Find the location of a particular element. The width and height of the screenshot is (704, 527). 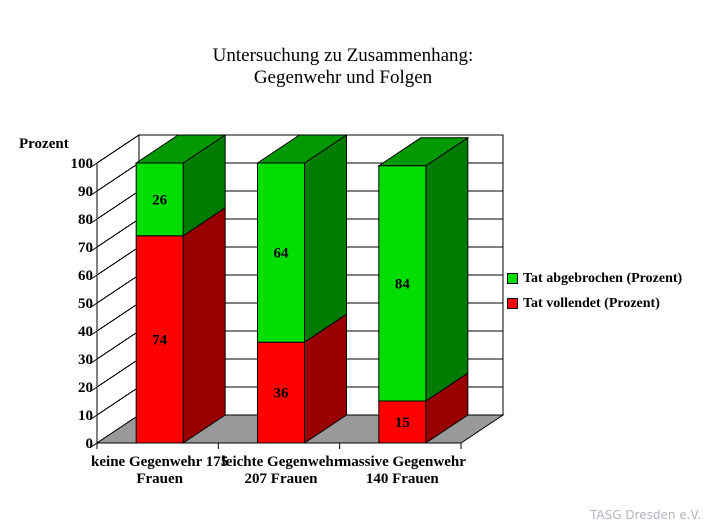

category-label-1: leichte Gegenwehr 207 Frauen is located at coordinates (281, 470).